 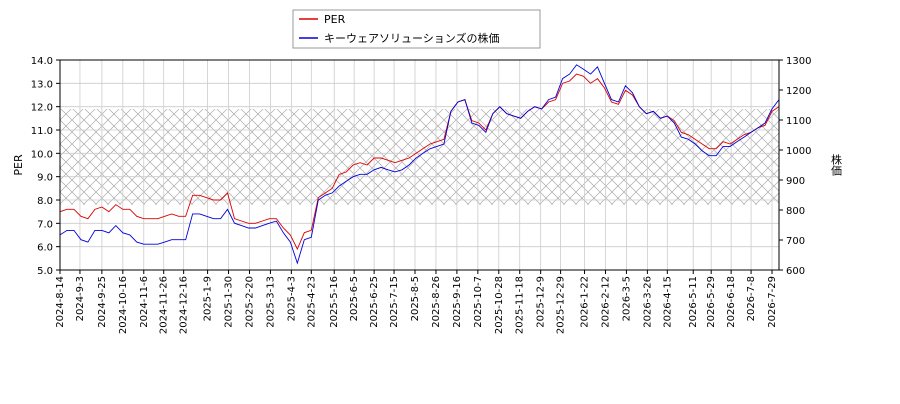 I want to click on x-tick-label: 2025-8-26, so click(x=436, y=302).